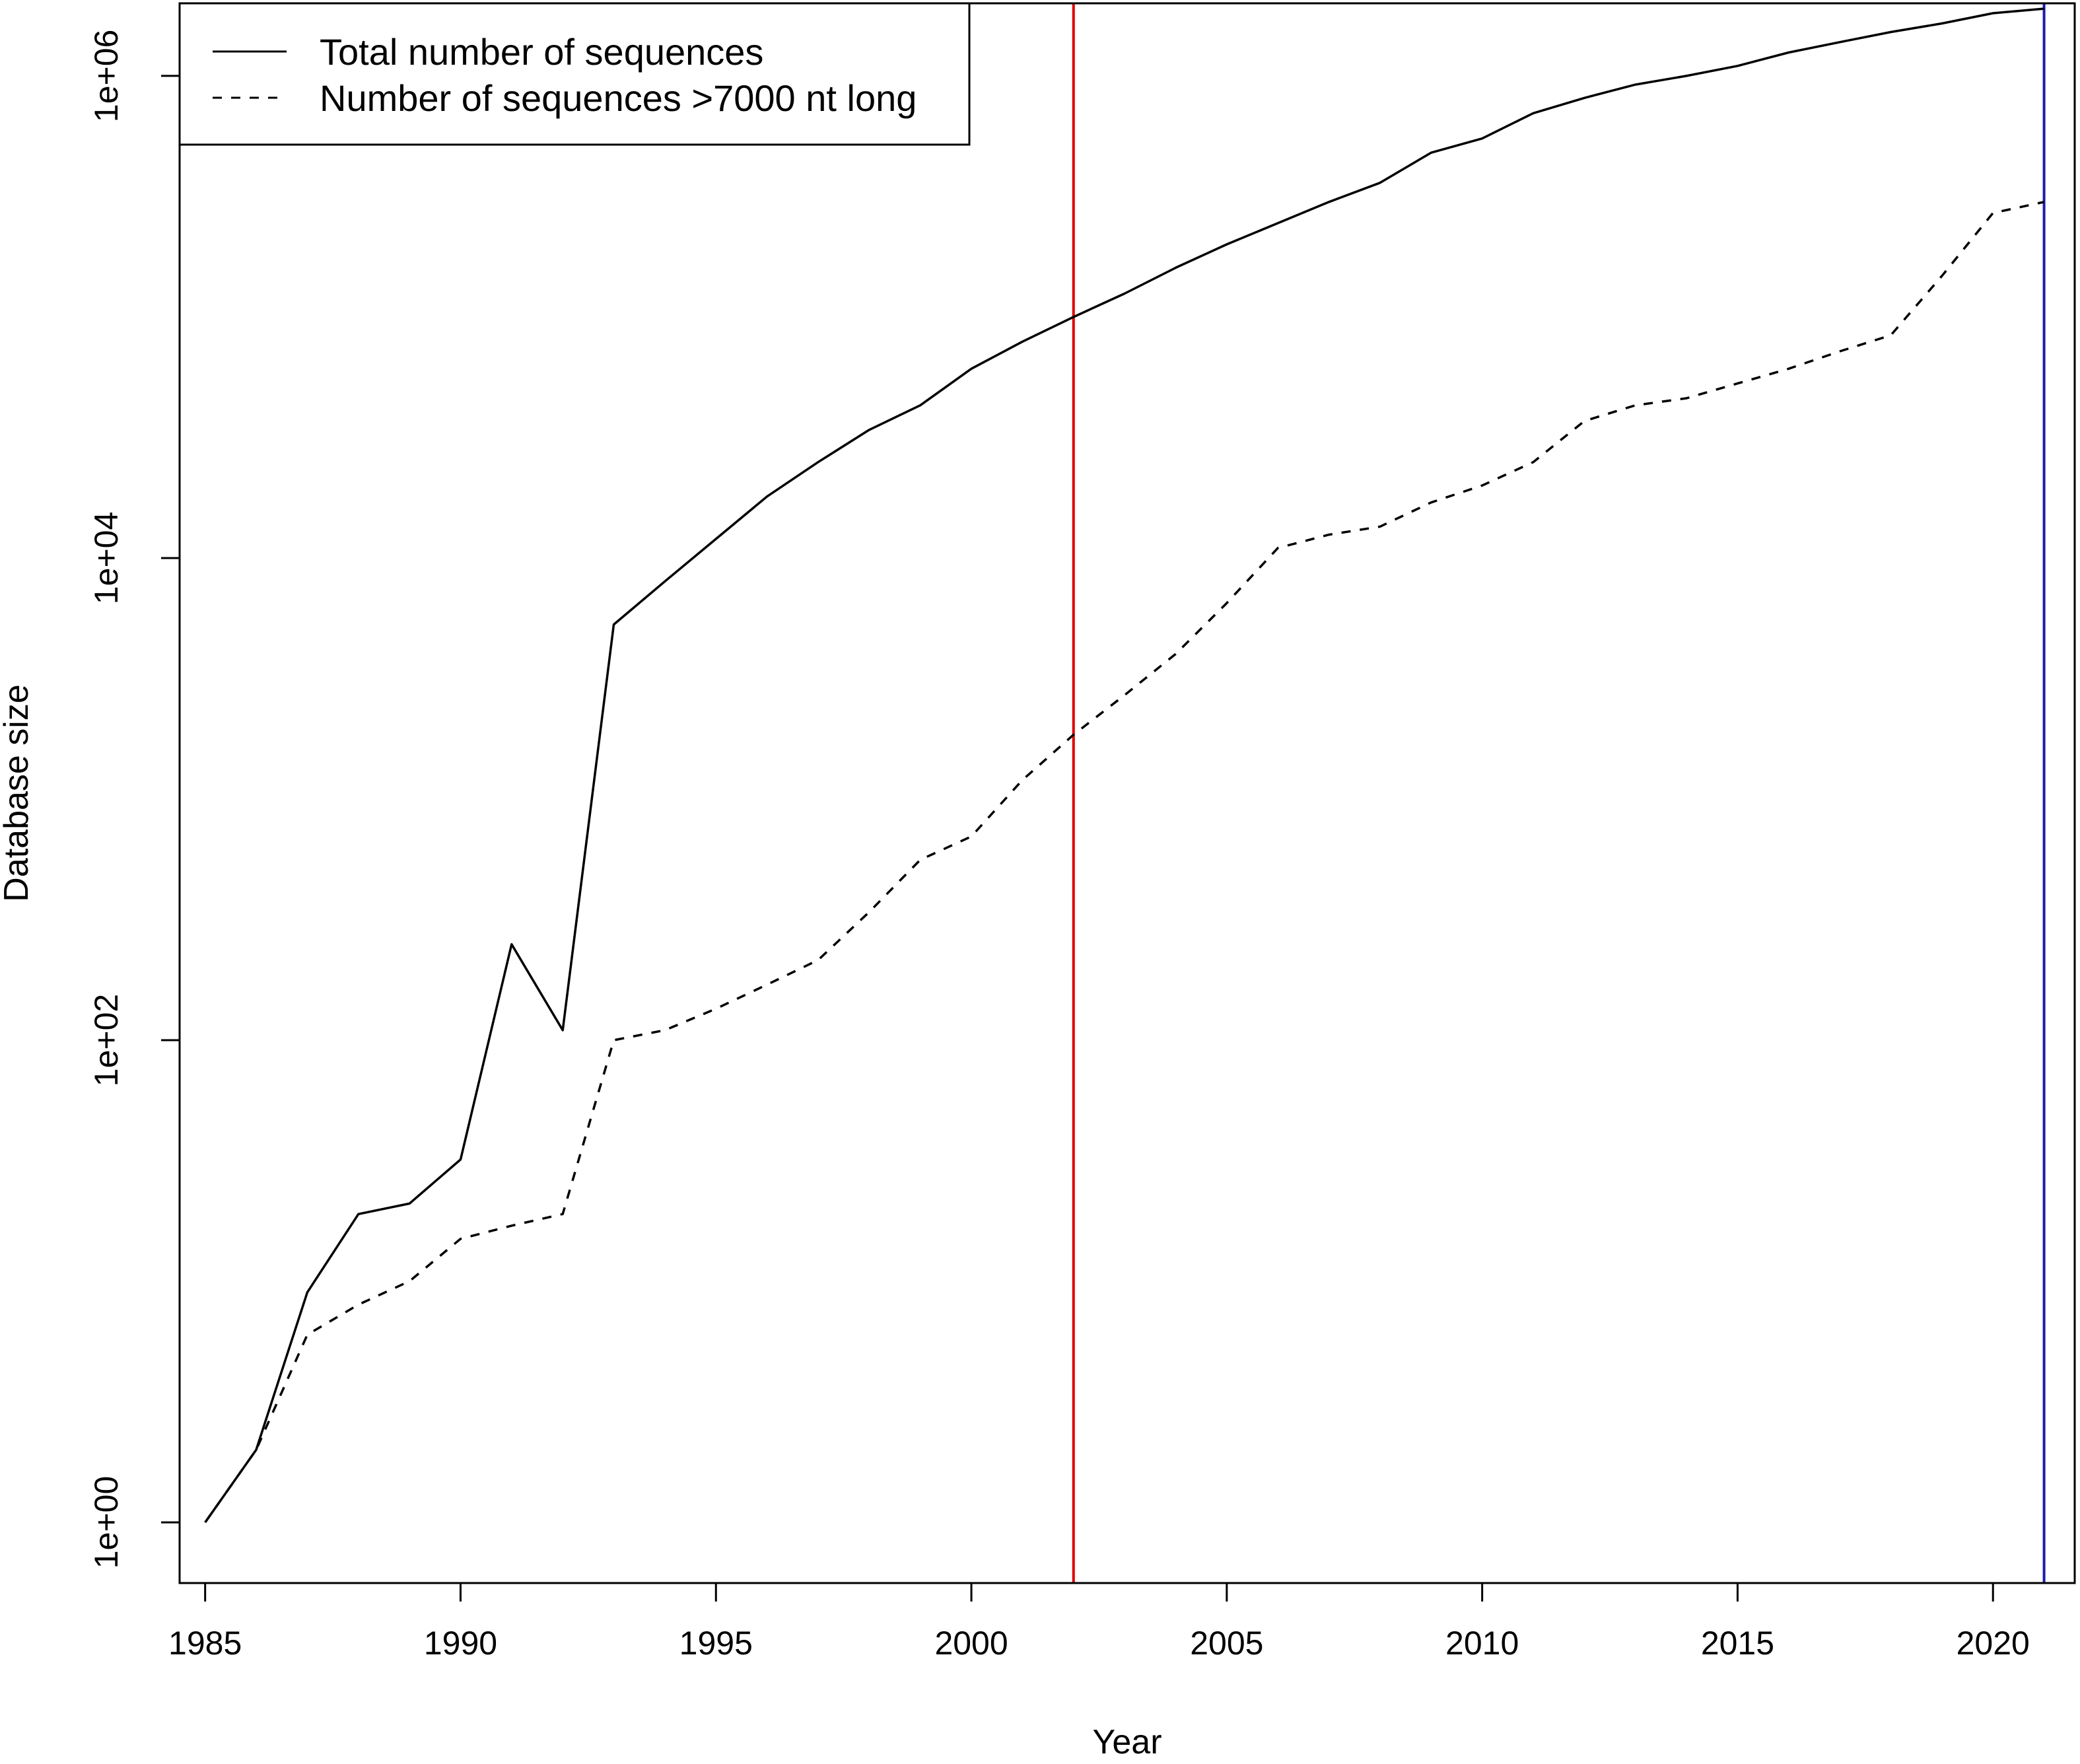 The width and height of the screenshot is (2080, 1764). What do you see at coordinates (1226, 1644) in the screenshot?
I see `x-tick-label-2005: 2005` at bounding box center [1226, 1644].